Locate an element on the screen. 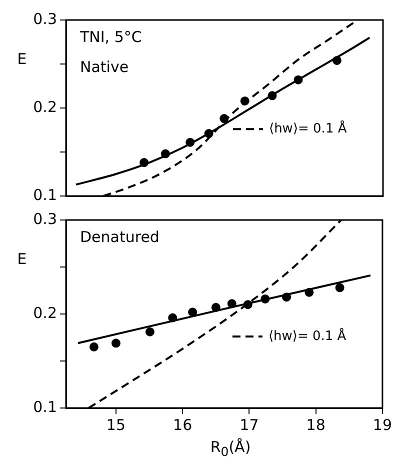 This screenshot has width=403, height=473. annotation: Denatured is located at coordinates (120, 237).